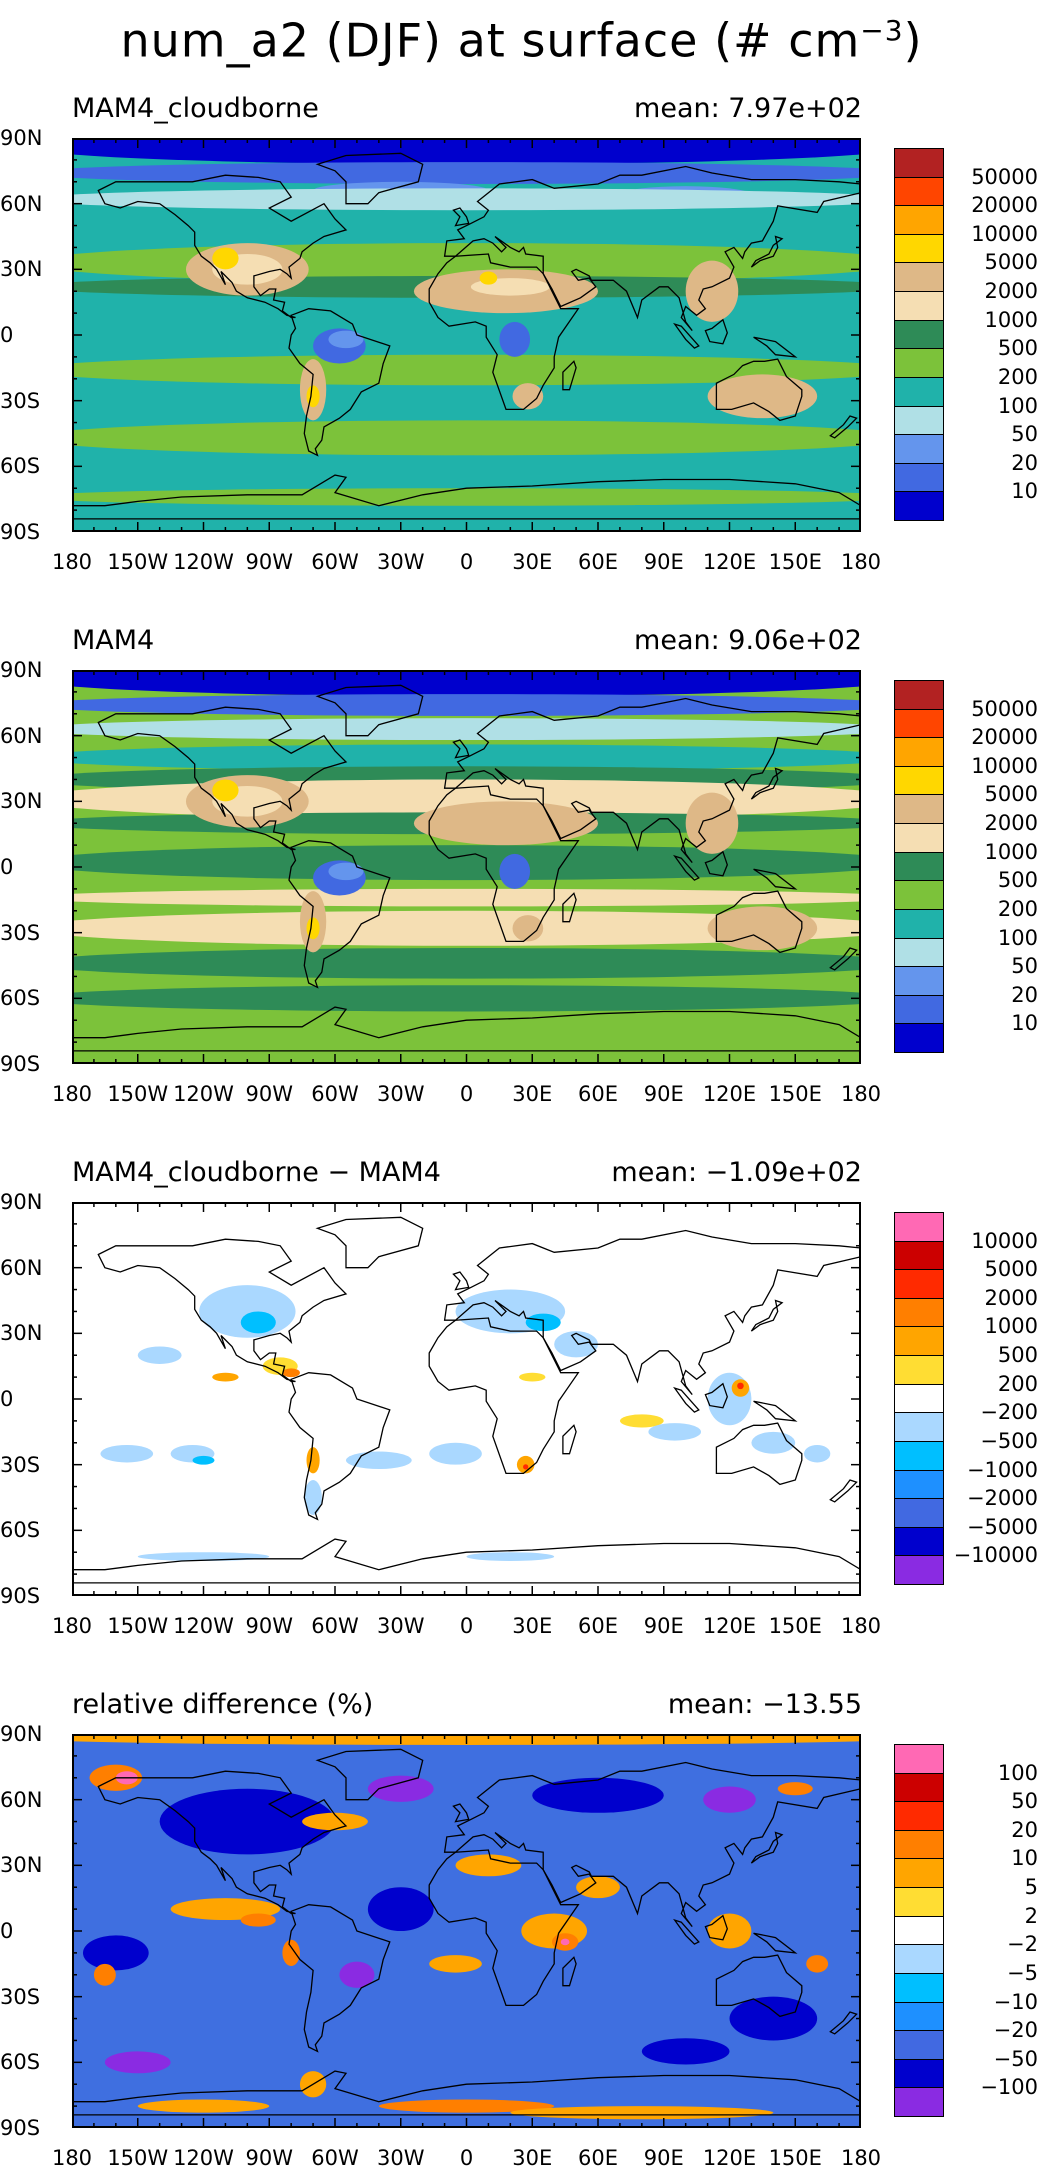  What do you see at coordinates (1009, 2087) in the screenshot?
I see `colorbar-label: −100` at bounding box center [1009, 2087].